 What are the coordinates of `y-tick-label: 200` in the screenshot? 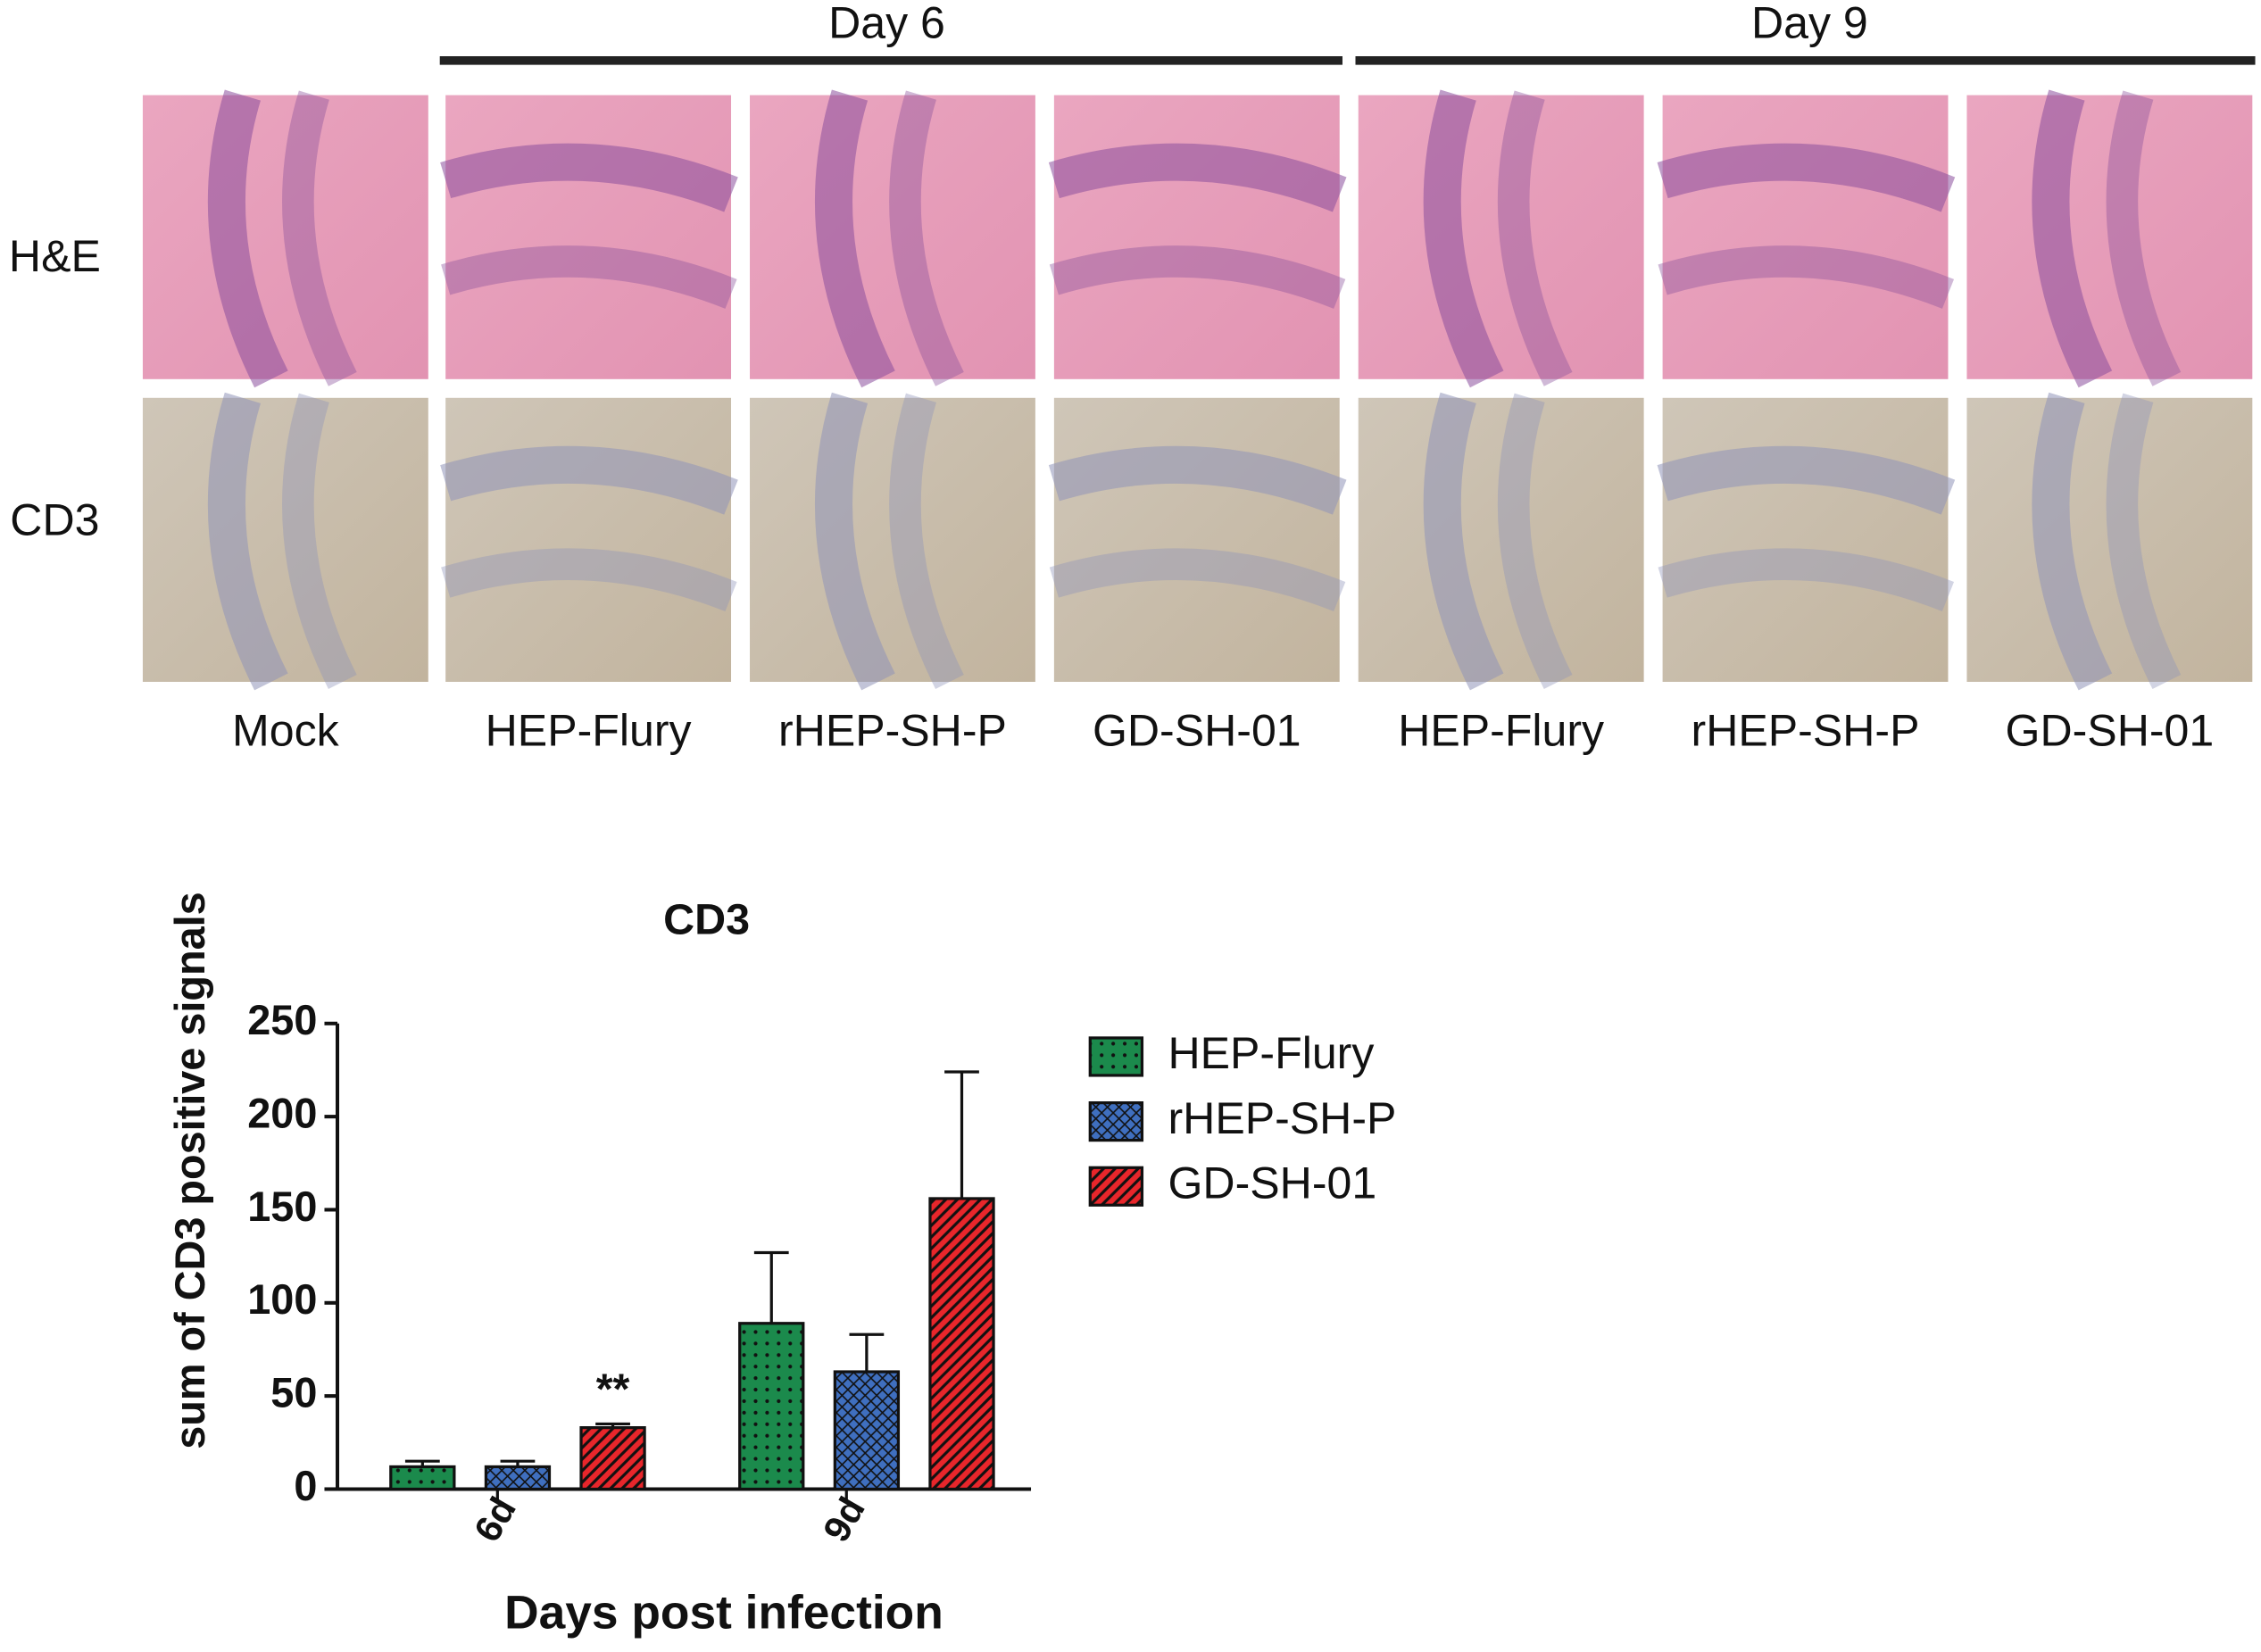 It's located at (282, 1113).